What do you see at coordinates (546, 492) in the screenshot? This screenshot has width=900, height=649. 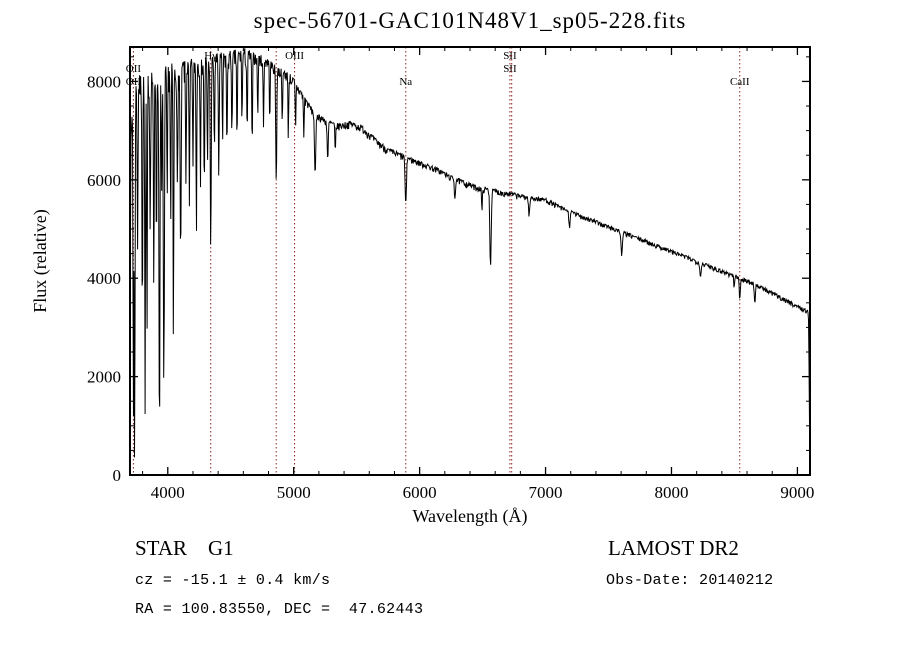 I see `svg-text: 7000` at bounding box center [546, 492].